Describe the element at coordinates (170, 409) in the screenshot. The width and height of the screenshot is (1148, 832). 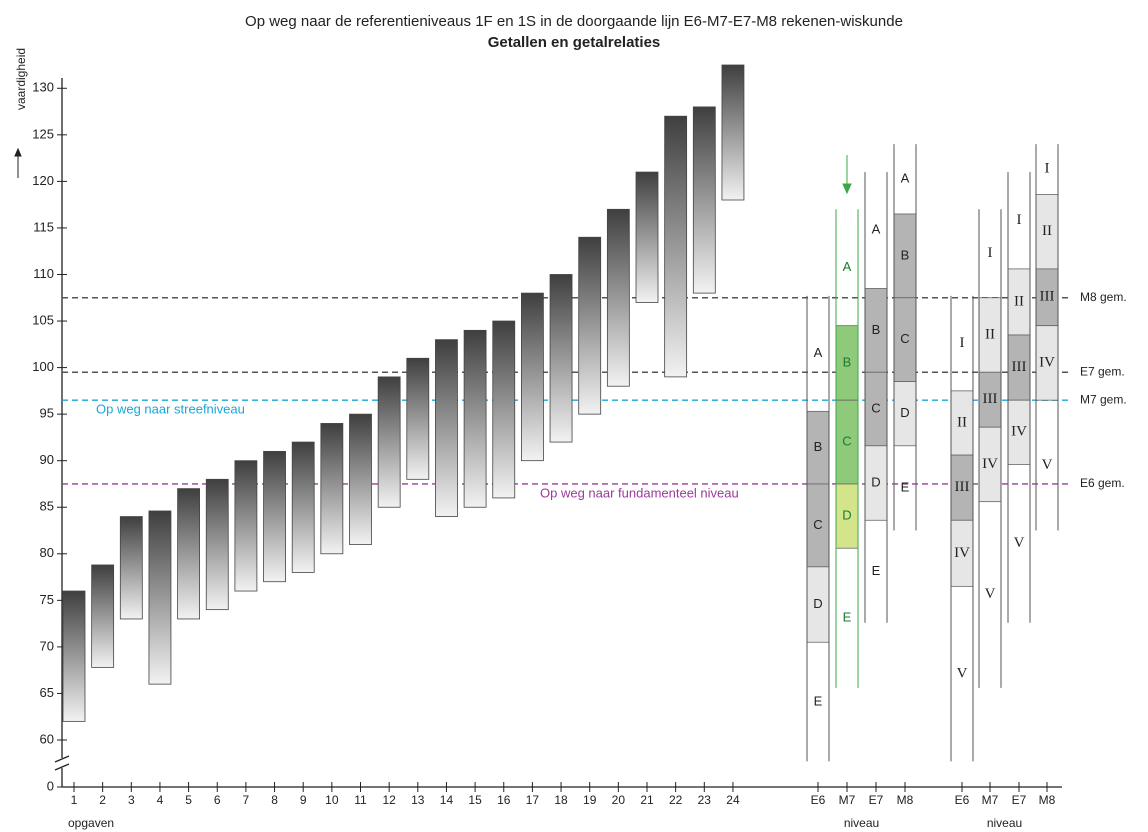
I see `reference-note: Op weg naar streefniveau` at that location.